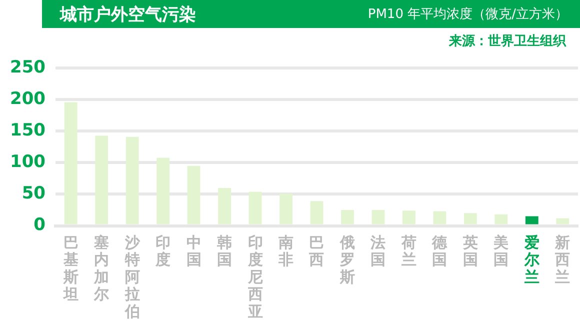 Image resolution: width=580 pixels, height=324 pixels. I want to click on y-tick-label: 100, so click(28, 162).